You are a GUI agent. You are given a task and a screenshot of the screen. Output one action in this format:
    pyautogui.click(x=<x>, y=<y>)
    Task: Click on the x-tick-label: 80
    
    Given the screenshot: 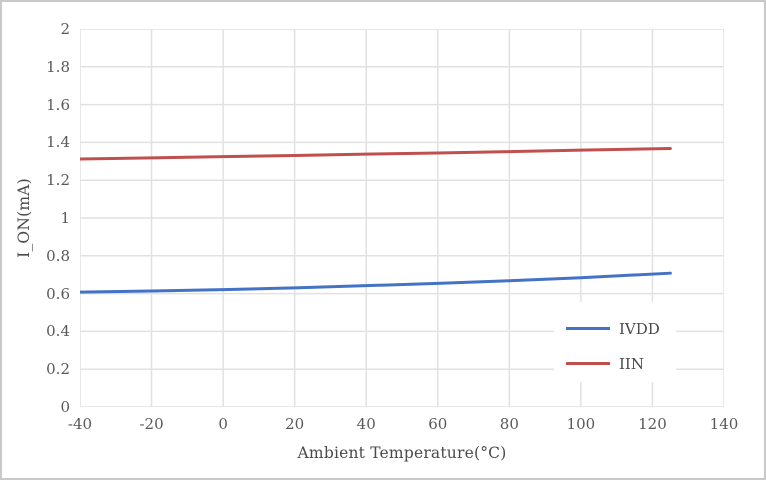 What is the action you would take?
    pyautogui.click(x=509, y=424)
    